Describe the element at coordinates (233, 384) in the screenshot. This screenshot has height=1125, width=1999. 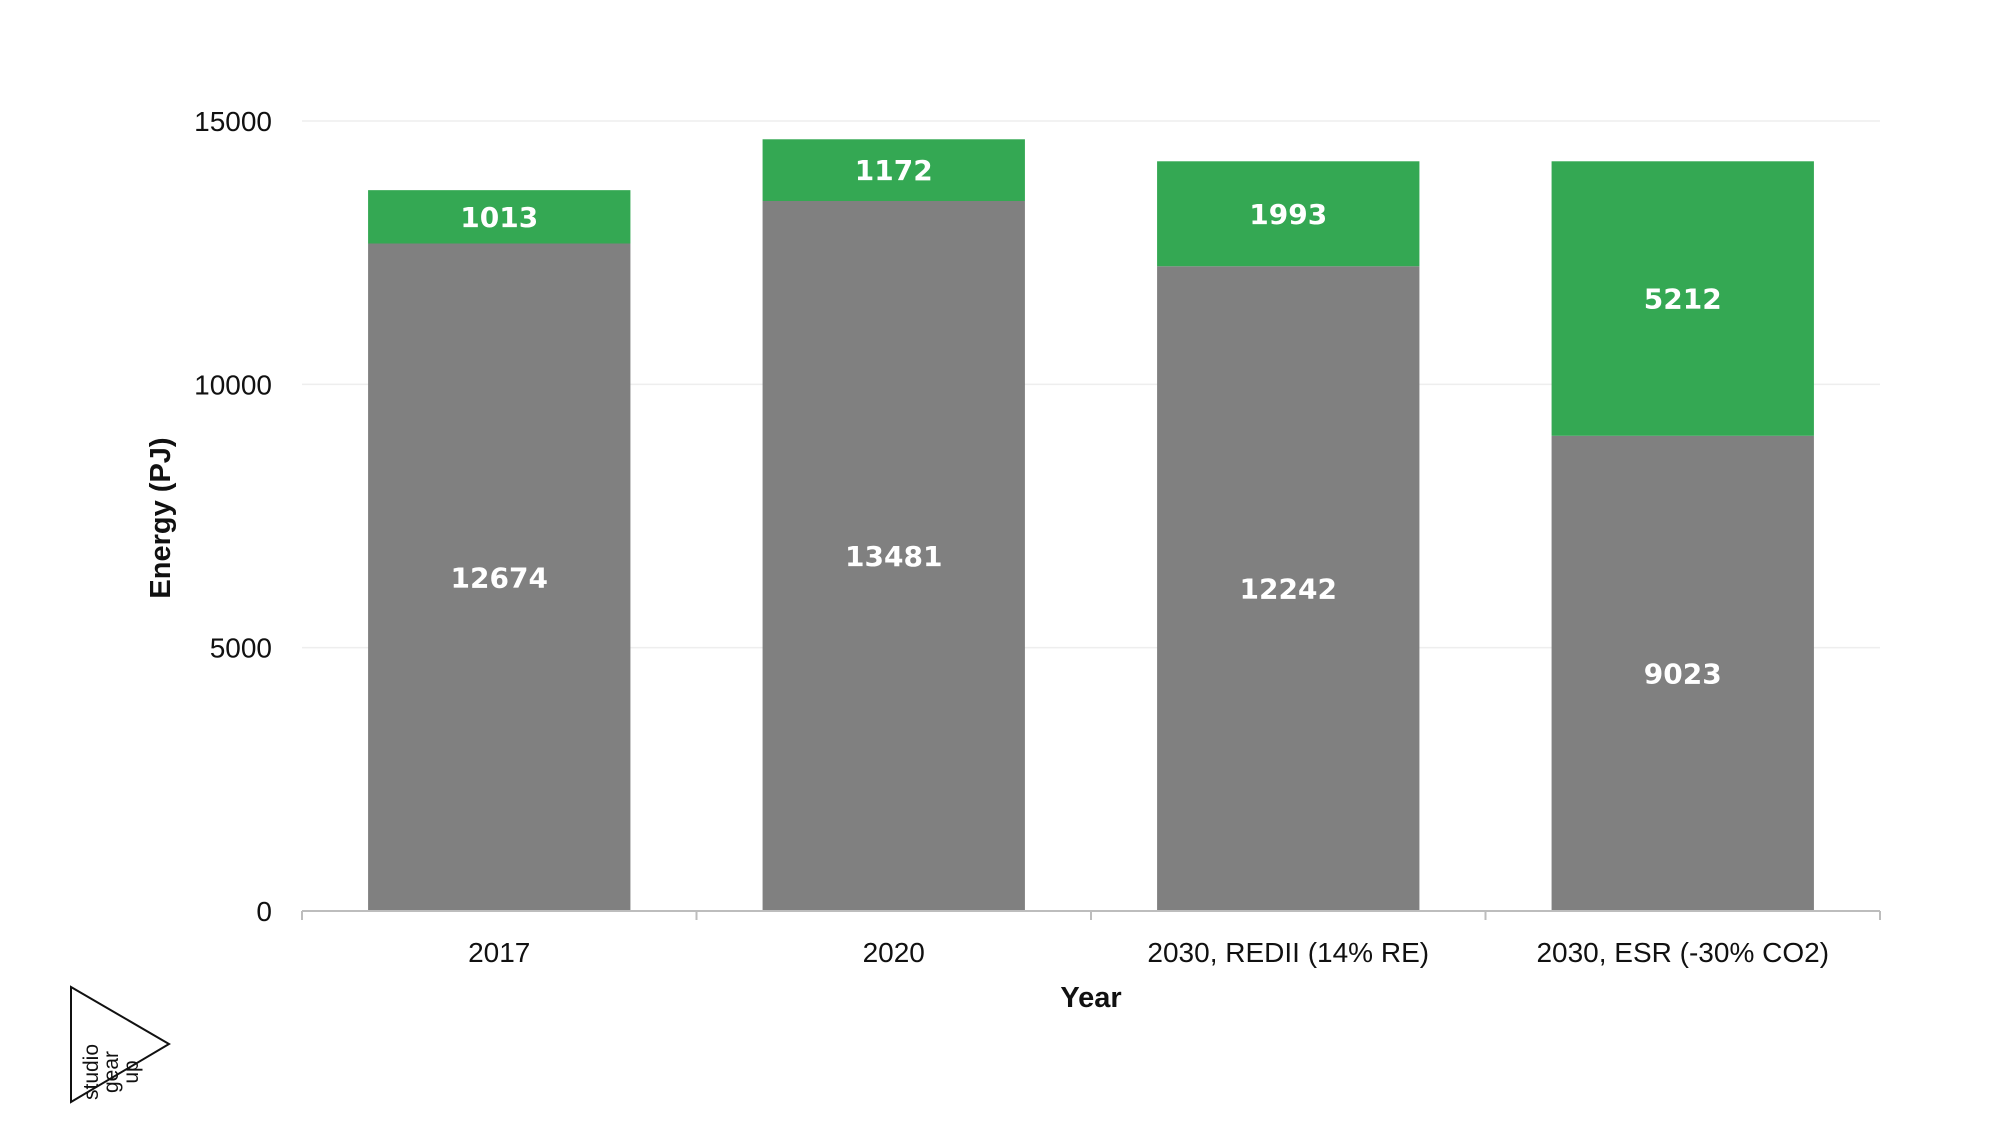
I see `y-tick-label: 10000` at that location.